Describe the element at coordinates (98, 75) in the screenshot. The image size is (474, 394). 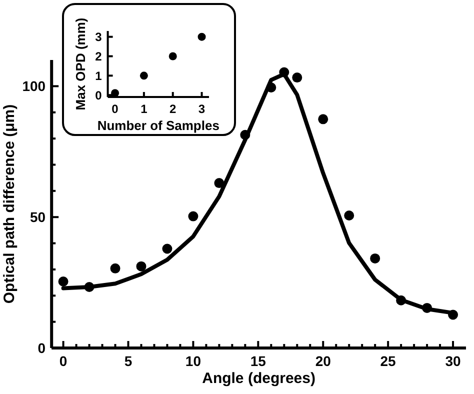
I see `y-tick-label: 1` at that location.